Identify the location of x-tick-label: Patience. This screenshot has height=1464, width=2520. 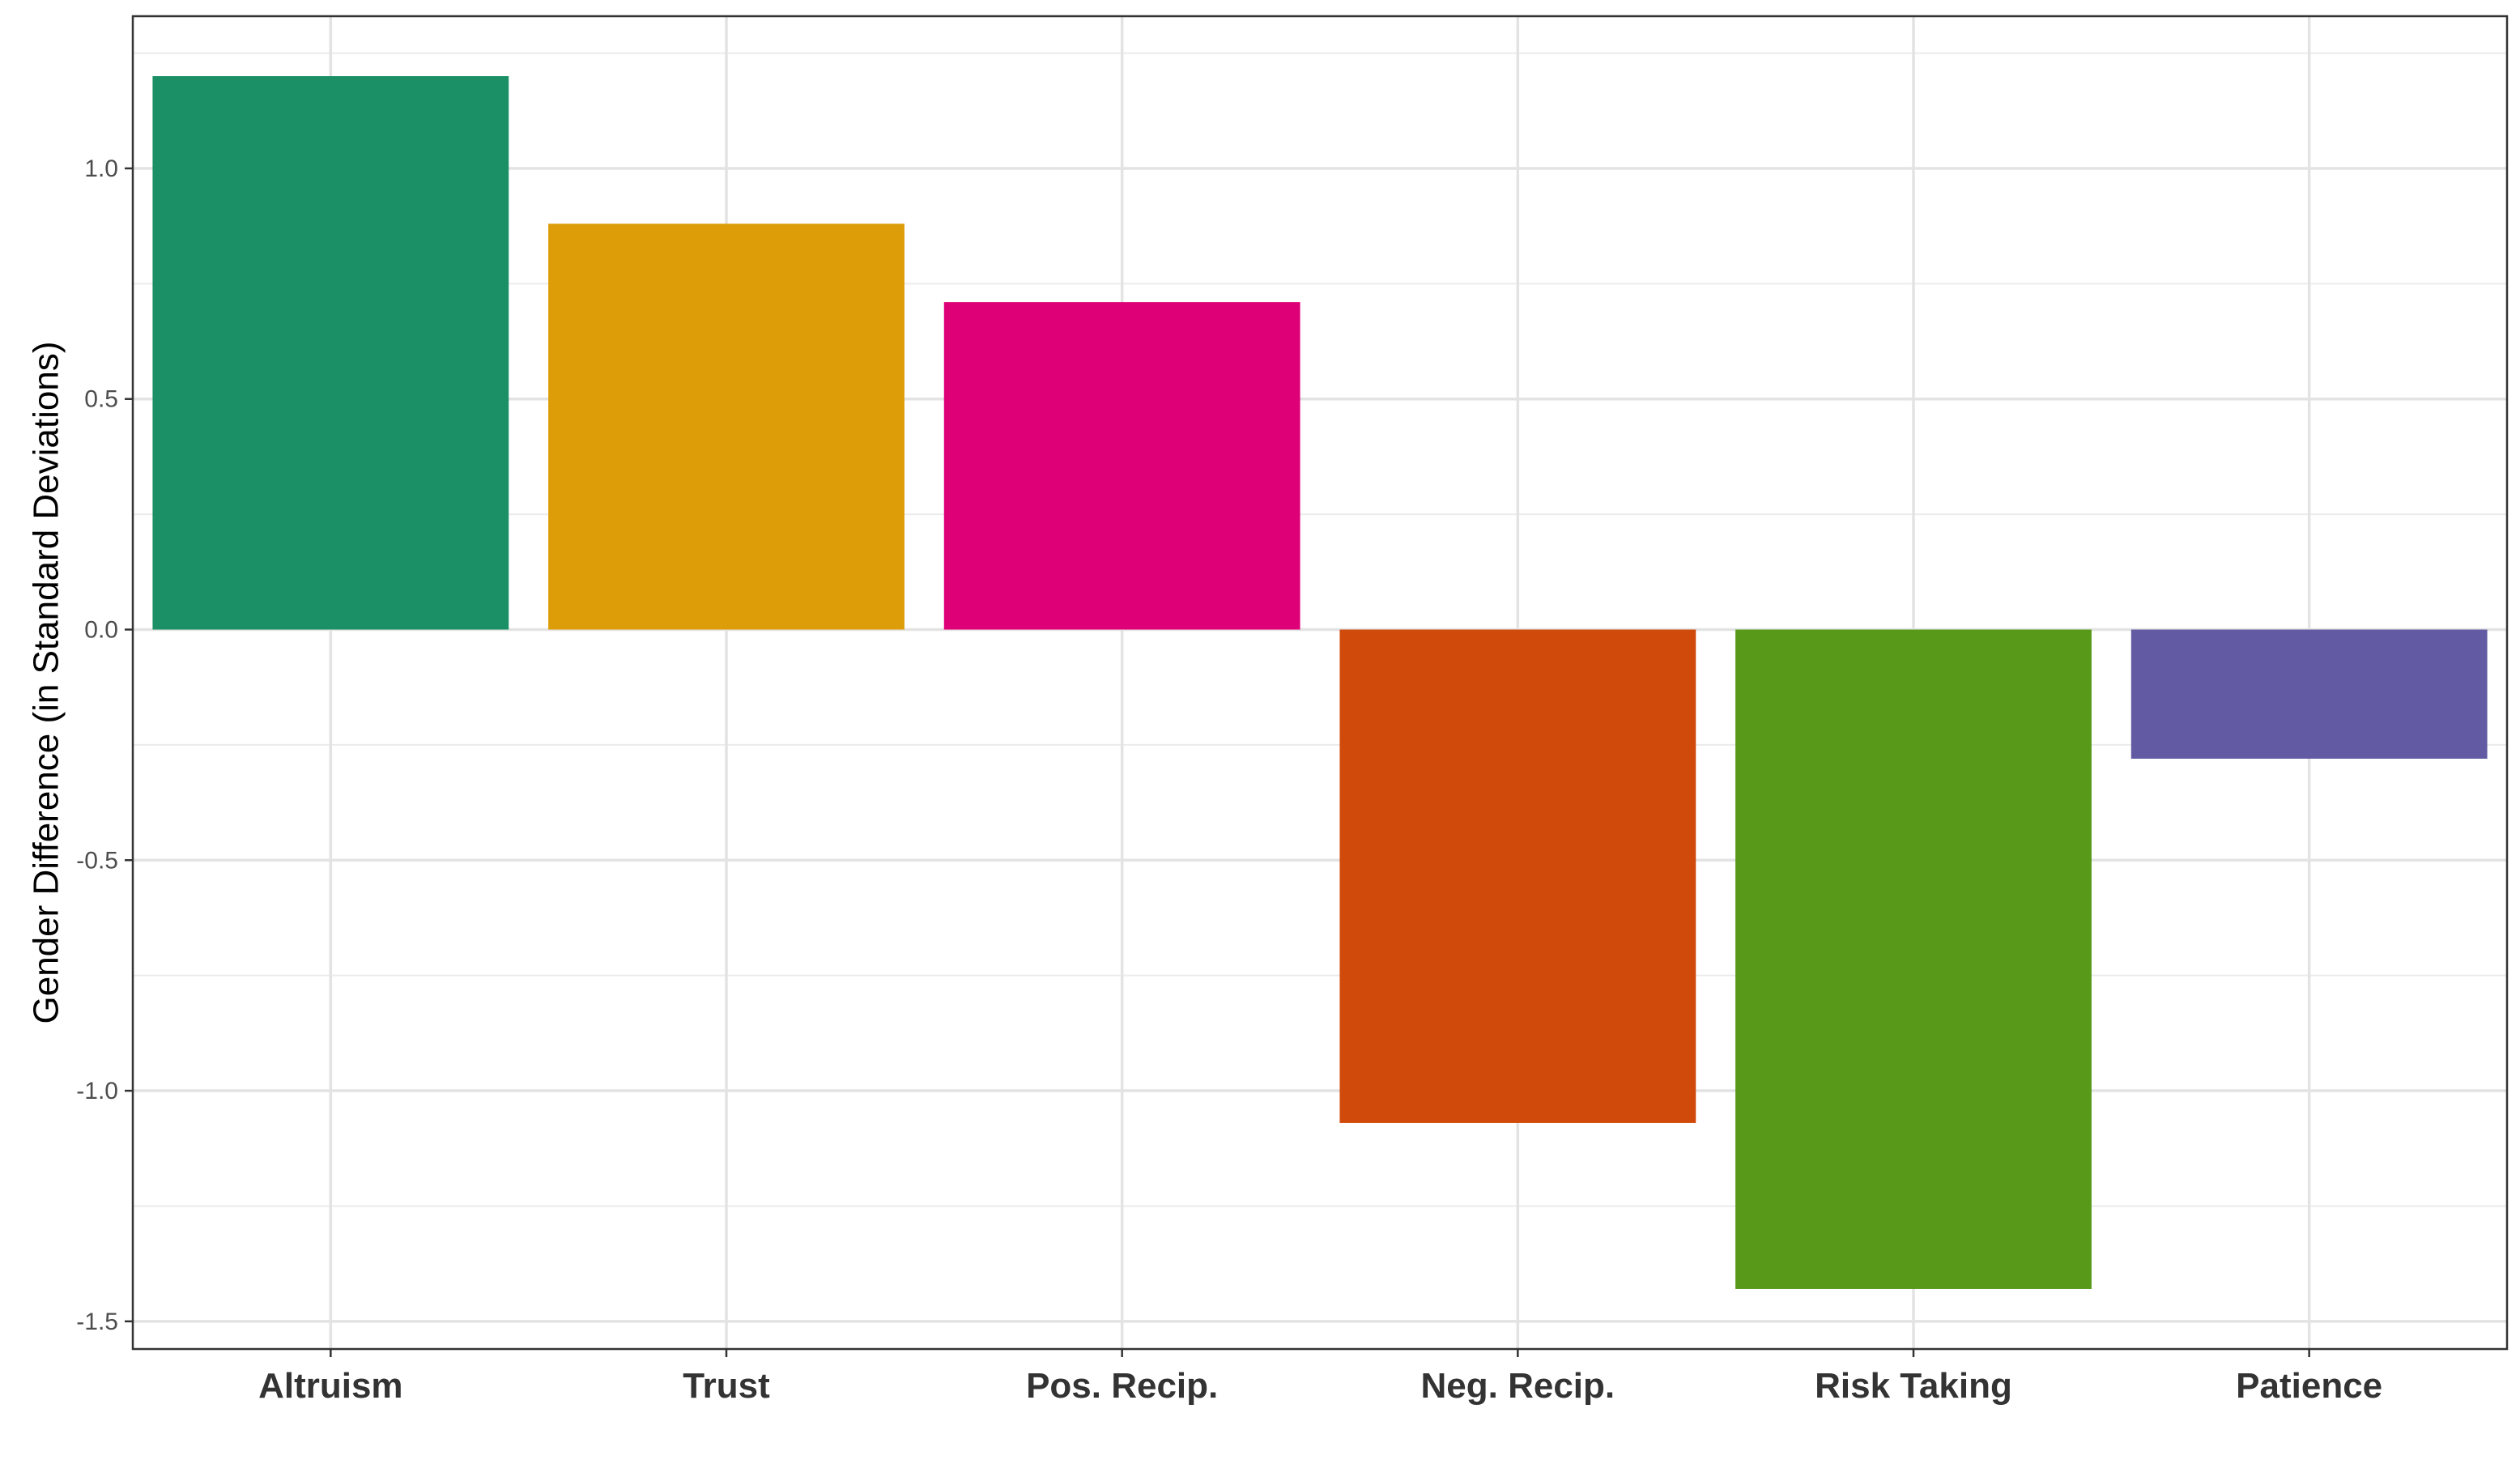
(2309, 1386).